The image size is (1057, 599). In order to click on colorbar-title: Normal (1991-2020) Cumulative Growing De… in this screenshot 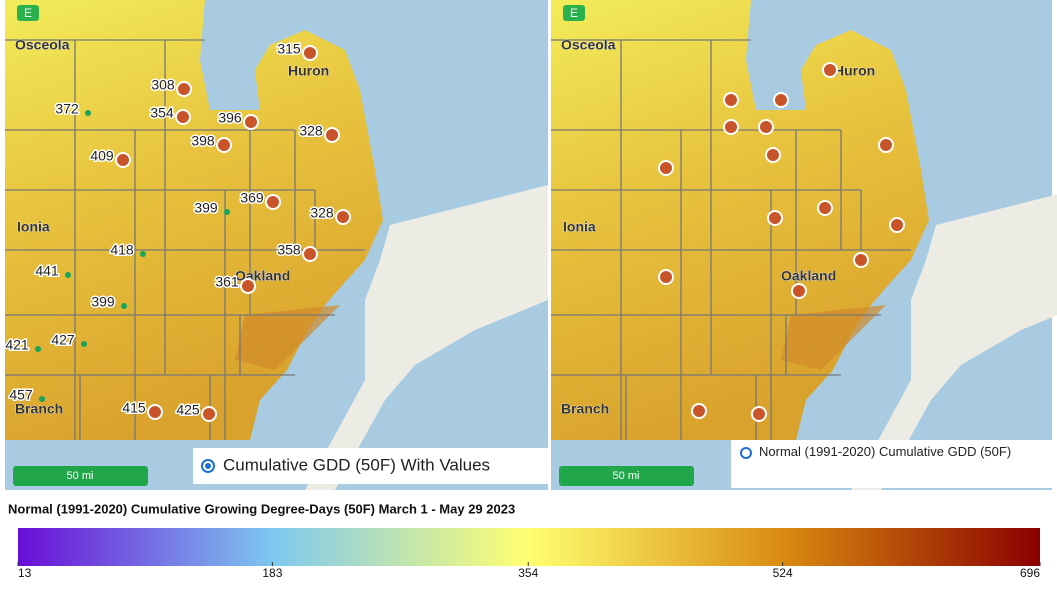, I will do `click(261, 508)`.